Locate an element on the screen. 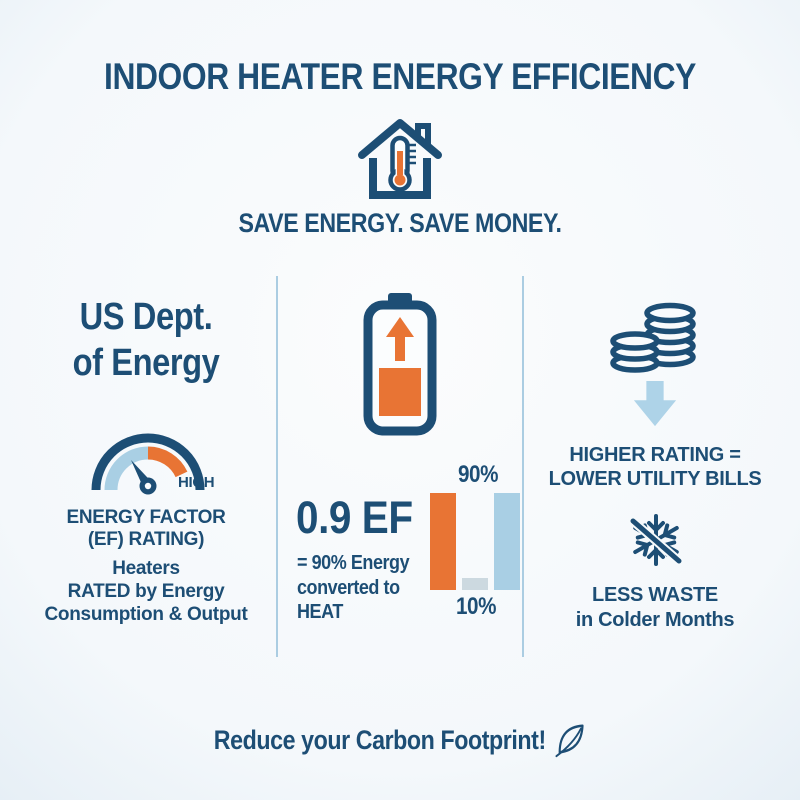 The height and width of the screenshot is (800, 800). leaf-icon is located at coordinates (569, 741).